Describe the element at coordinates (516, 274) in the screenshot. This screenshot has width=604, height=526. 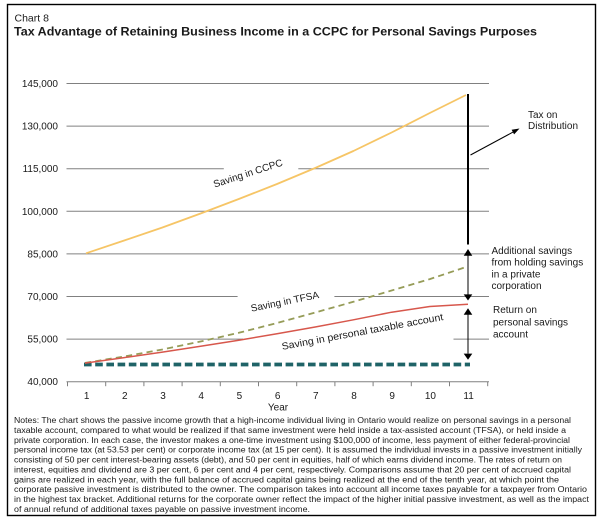
I see `svg-text: in a private` at that location.